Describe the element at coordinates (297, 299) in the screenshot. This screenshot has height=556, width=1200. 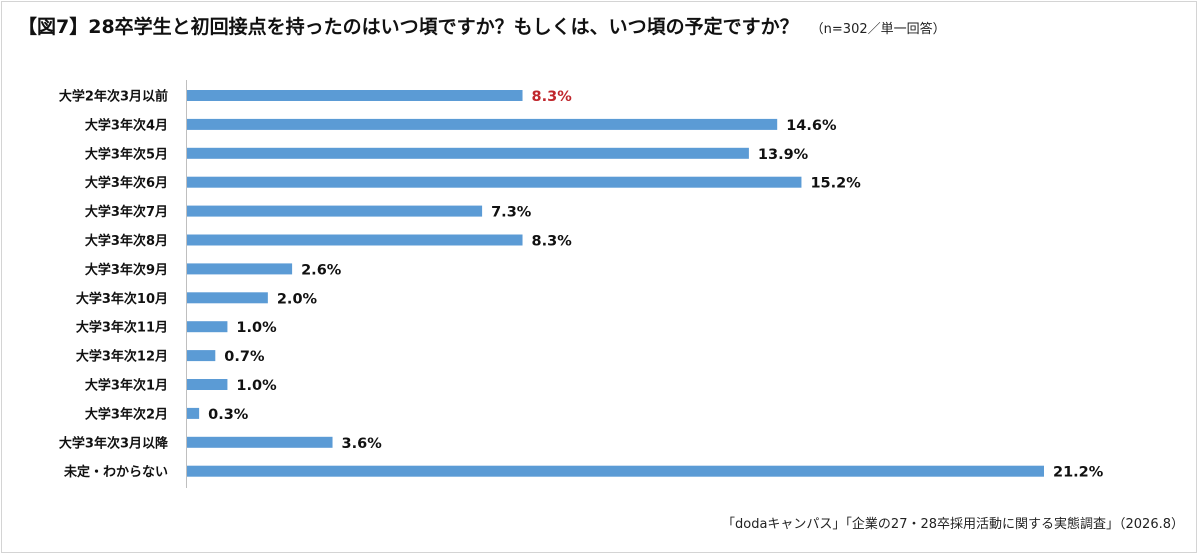
I see `data-label: 2.0%` at that location.